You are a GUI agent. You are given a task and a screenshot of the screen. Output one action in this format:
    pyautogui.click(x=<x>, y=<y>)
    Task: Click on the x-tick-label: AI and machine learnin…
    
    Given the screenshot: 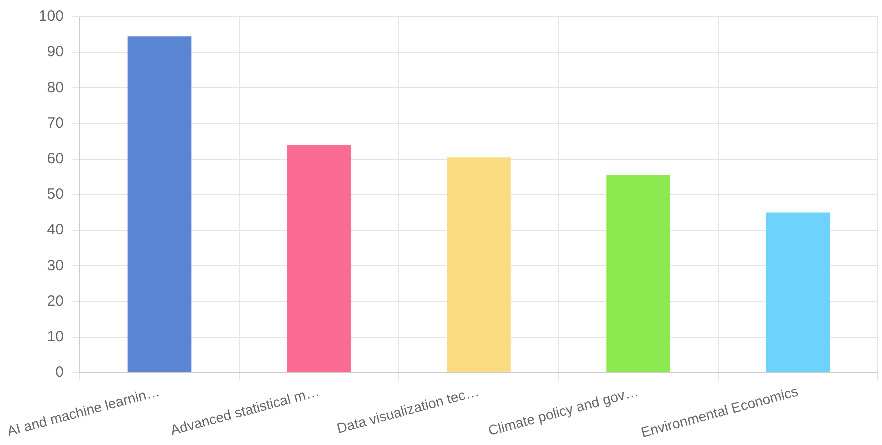 What is the action you would take?
    pyautogui.click(x=84, y=411)
    